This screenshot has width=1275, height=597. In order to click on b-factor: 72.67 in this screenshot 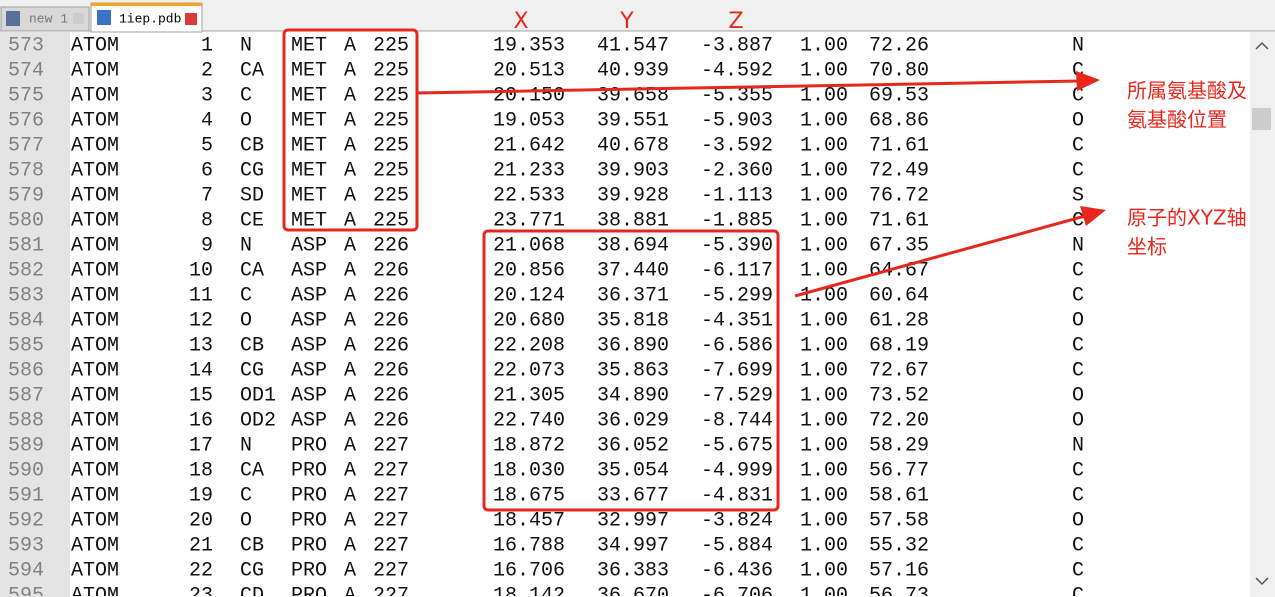, I will do `click(899, 370)`.